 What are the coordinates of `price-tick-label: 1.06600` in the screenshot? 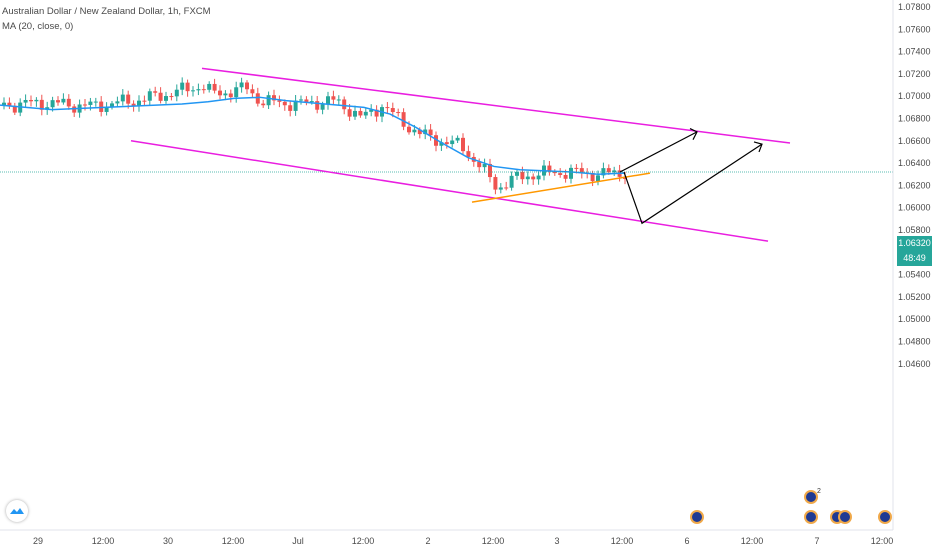 It's located at (914, 141).